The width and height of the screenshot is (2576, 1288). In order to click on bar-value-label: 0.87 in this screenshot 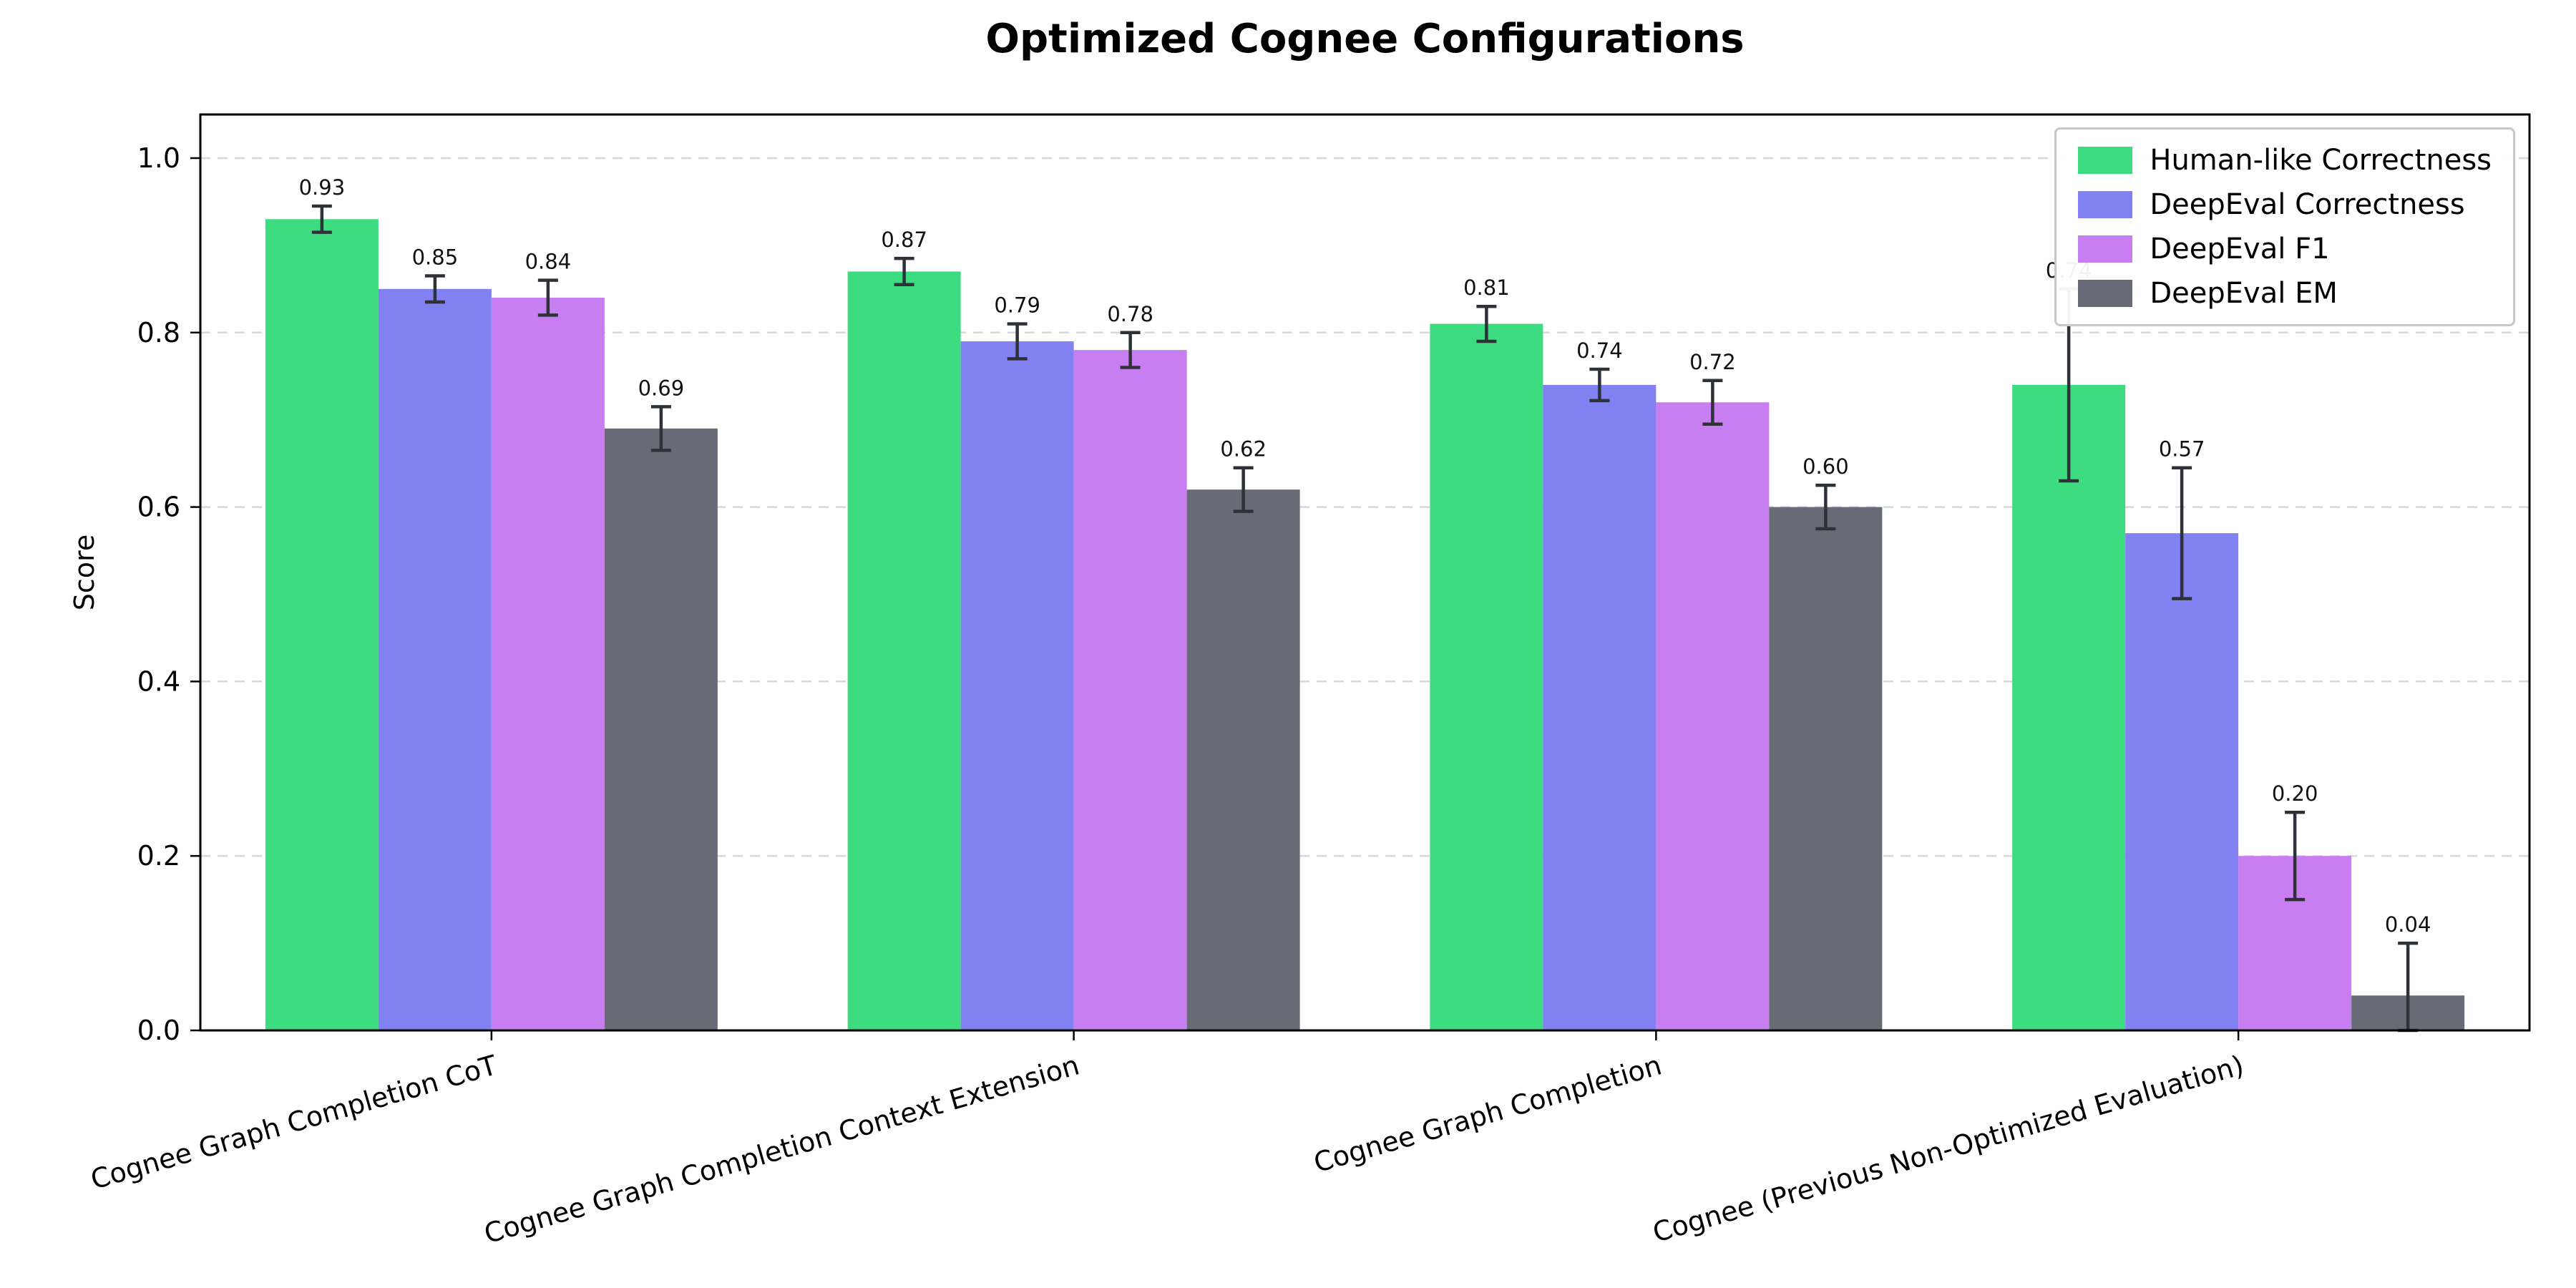, I will do `click(904, 240)`.